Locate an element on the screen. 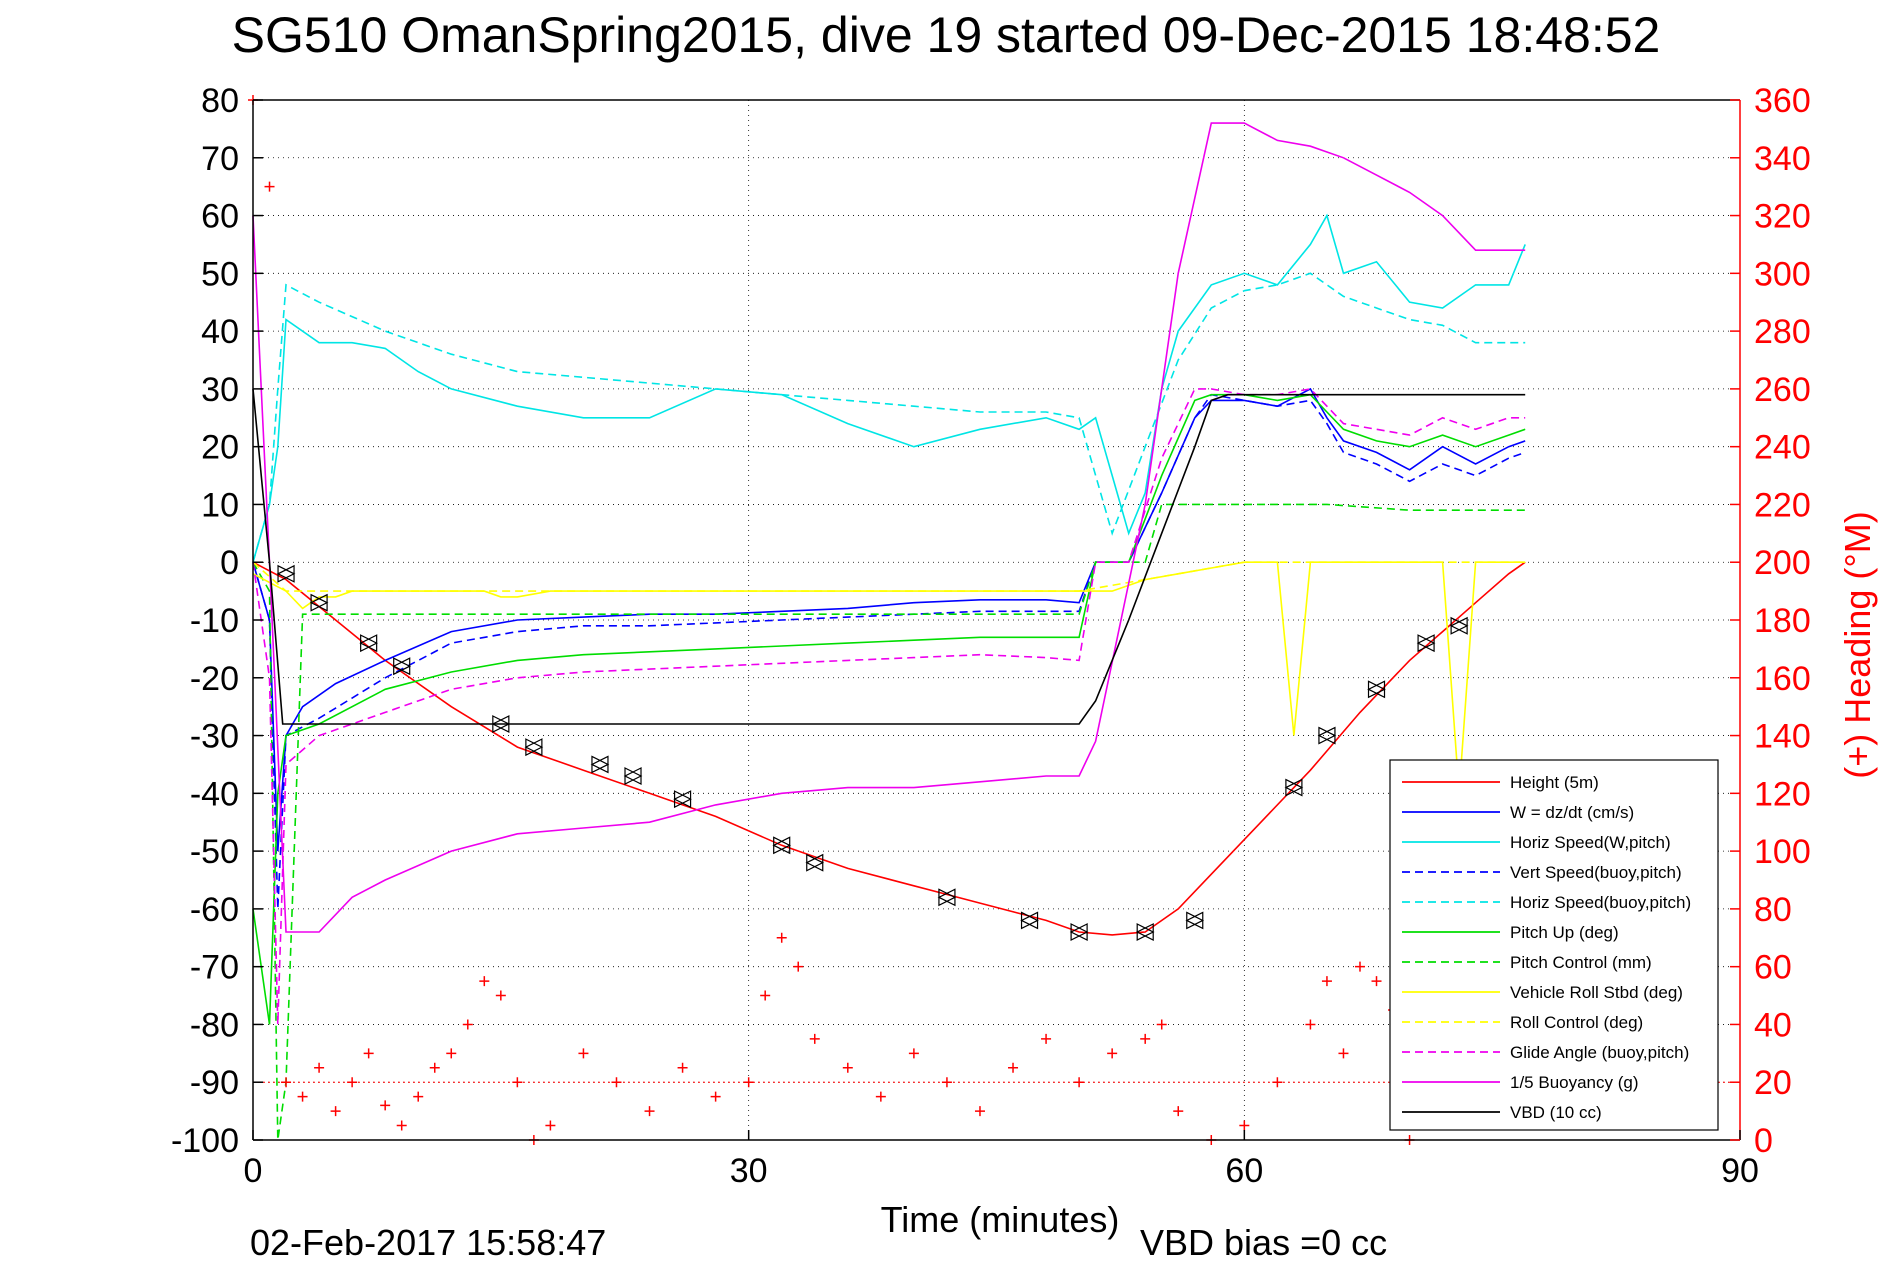 The width and height of the screenshot is (1891, 1262). legend-label-4: Horiz Speed(buoy,pitch) is located at coordinates (1600, 902).